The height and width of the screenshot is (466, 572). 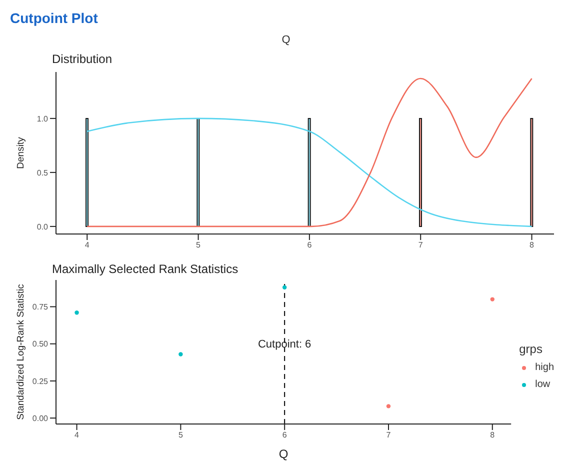 I want to click on y-tick-label: 1.0, so click(x=42, y=119).